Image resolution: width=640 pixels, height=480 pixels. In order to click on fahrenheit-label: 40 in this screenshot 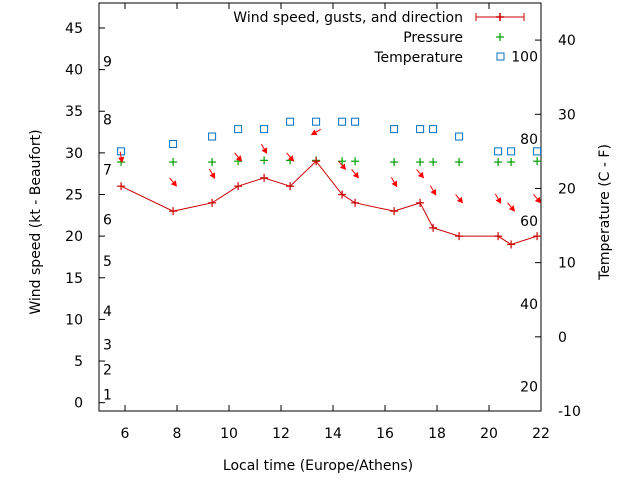, I will do `click(529, 305)`.